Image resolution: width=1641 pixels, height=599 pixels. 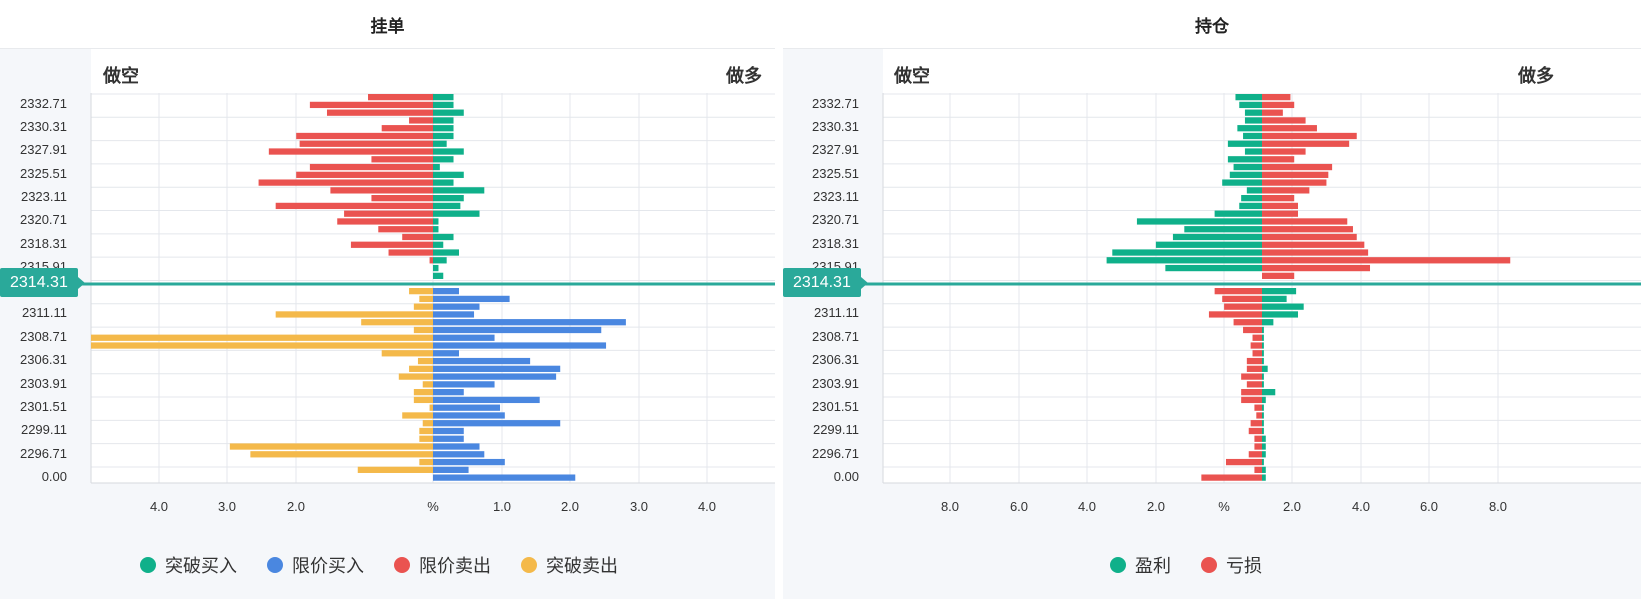 I want to click on legend-label-loss: 亏损, so click(x=1244, y=566).